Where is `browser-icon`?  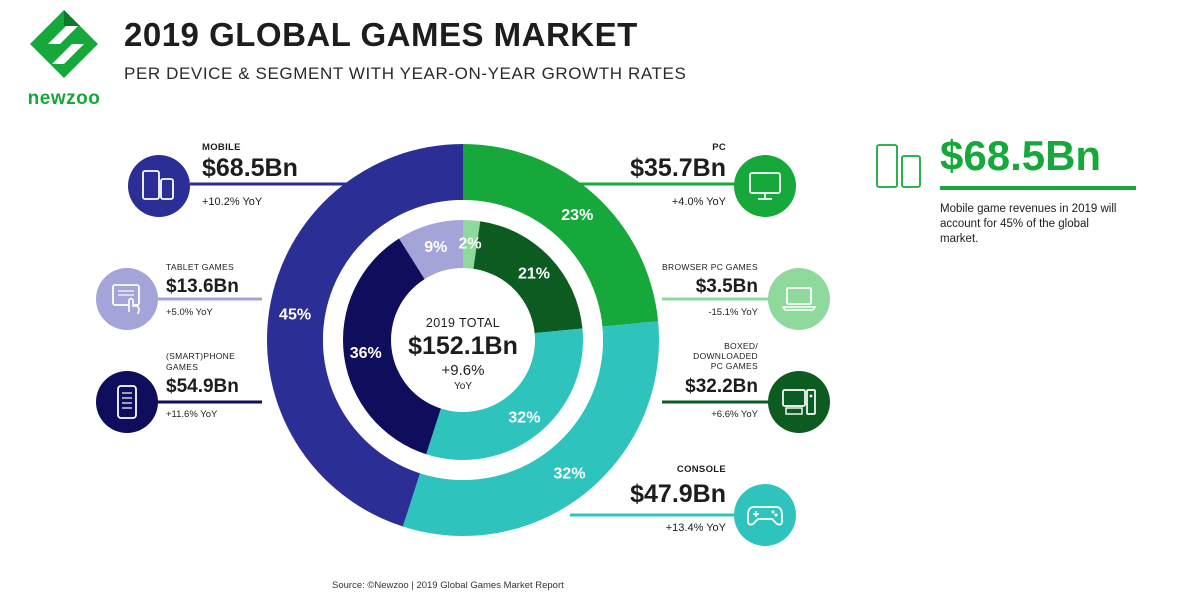 browser-icon is located at coordinates (799, 299).